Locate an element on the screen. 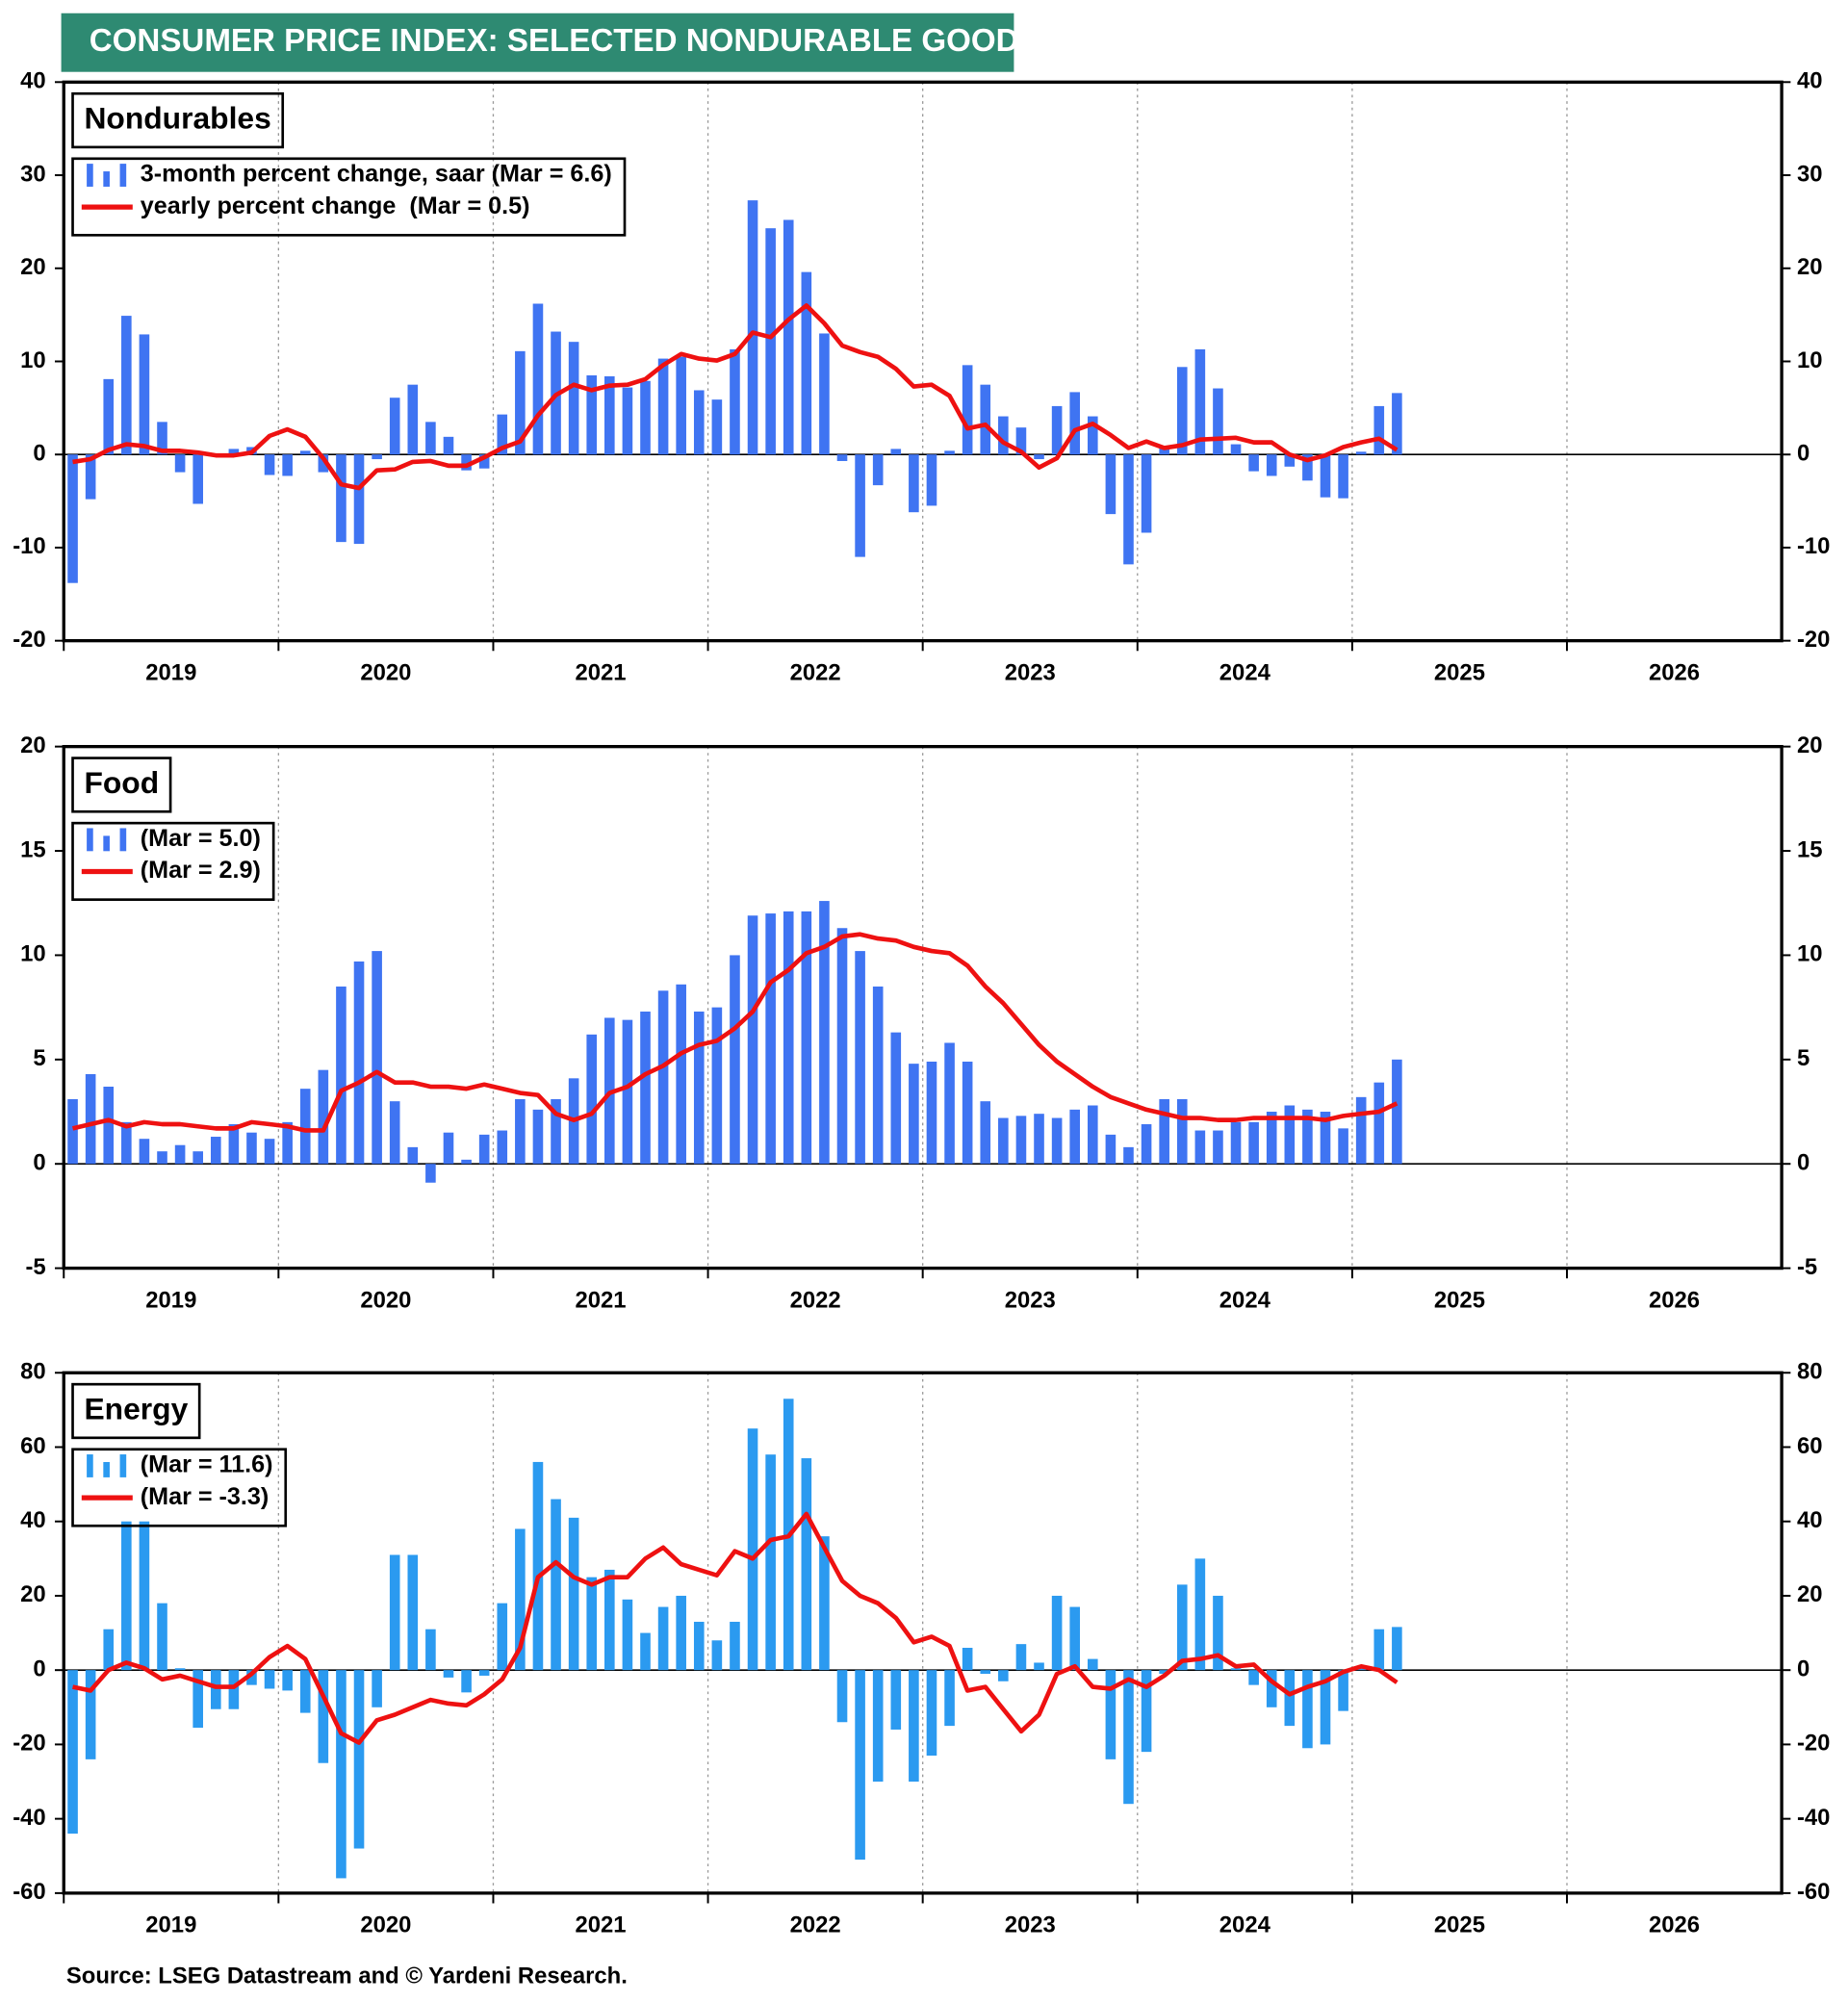 This screenshot has height=2002, width=1848. y-tick-label-right: -10 is located at coordinates (1813, 546).